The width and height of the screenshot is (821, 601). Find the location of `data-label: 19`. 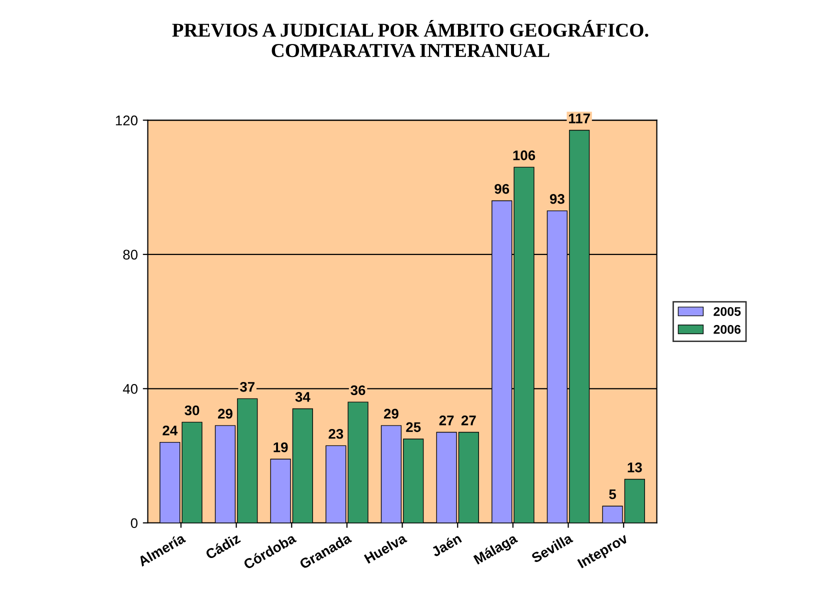

data-label: 19 is located at coordinates (281, 447).